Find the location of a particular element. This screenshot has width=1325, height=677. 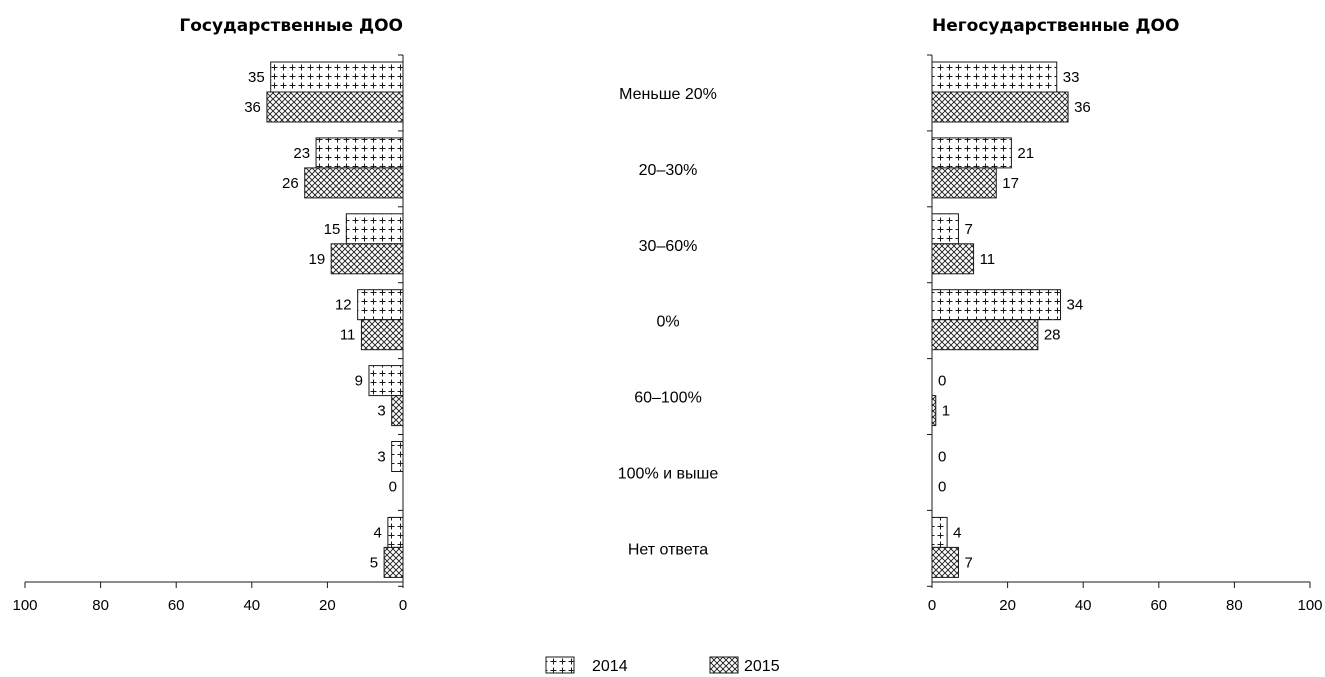

right-x-tick-label: 0 is located at coordinates (932, 605).